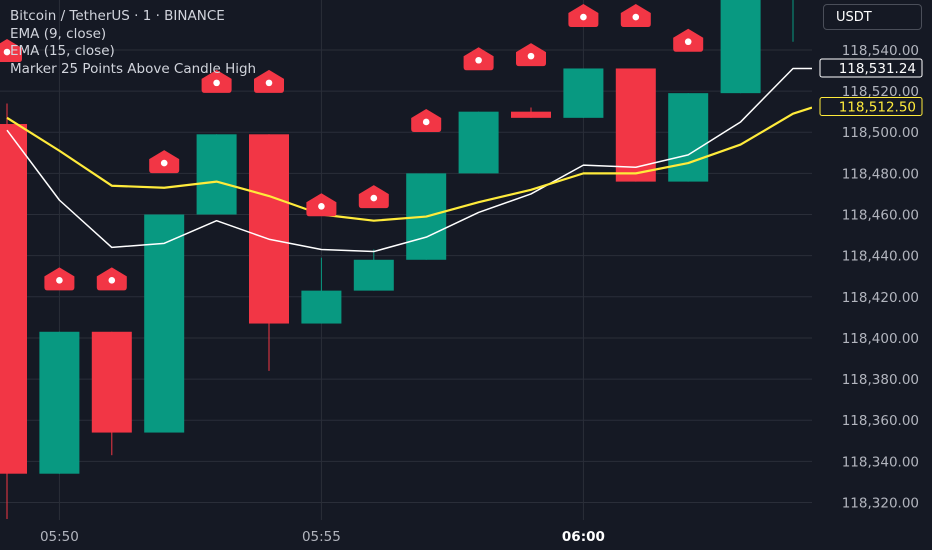 The width and height of the screenshot is (932, 550). Describe the element at coordinates (880, 257) in the screenshot. I see `price-tick-label: 118,440.00` at that location.